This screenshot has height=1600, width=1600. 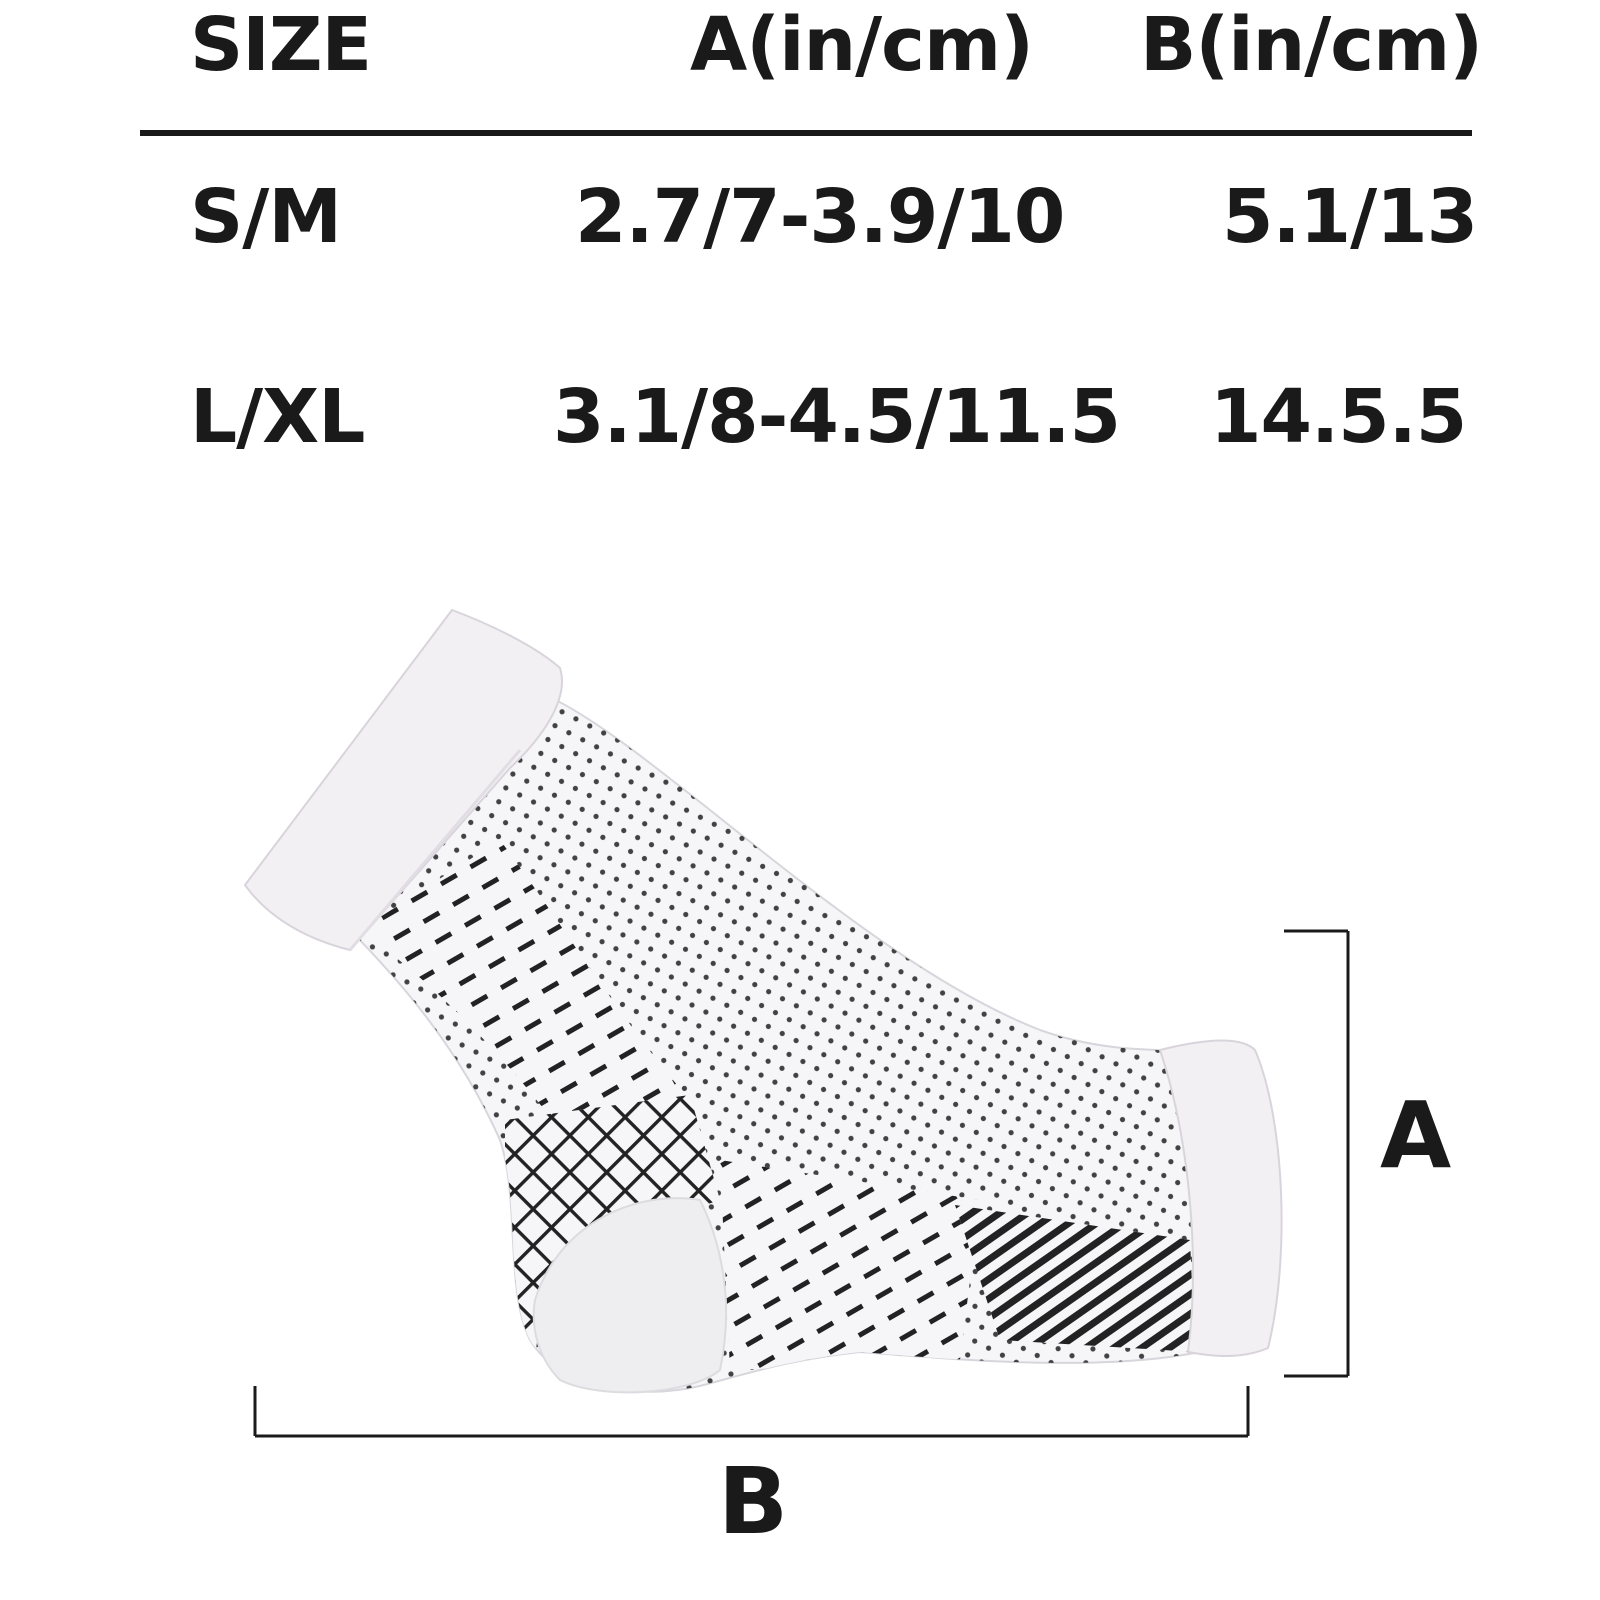 I want to click on header-a: A(in/cm), so click(x=862, y=45).